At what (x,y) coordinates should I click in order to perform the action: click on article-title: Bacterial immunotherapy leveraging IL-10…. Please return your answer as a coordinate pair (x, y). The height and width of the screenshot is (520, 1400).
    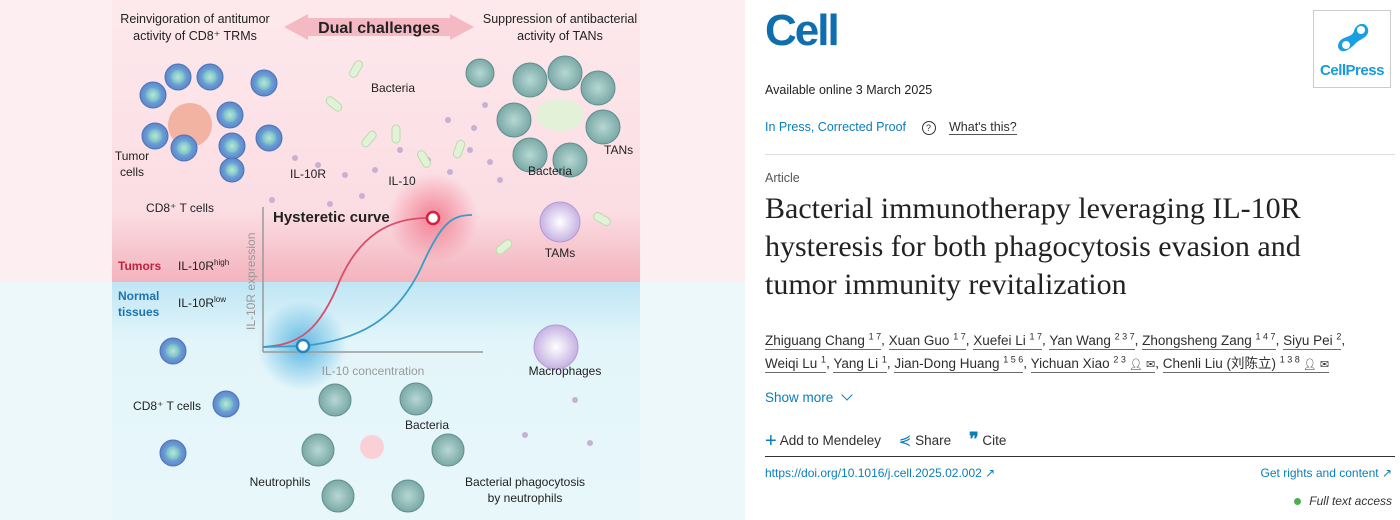
    Looking at the image, I should click on (1080, 247).